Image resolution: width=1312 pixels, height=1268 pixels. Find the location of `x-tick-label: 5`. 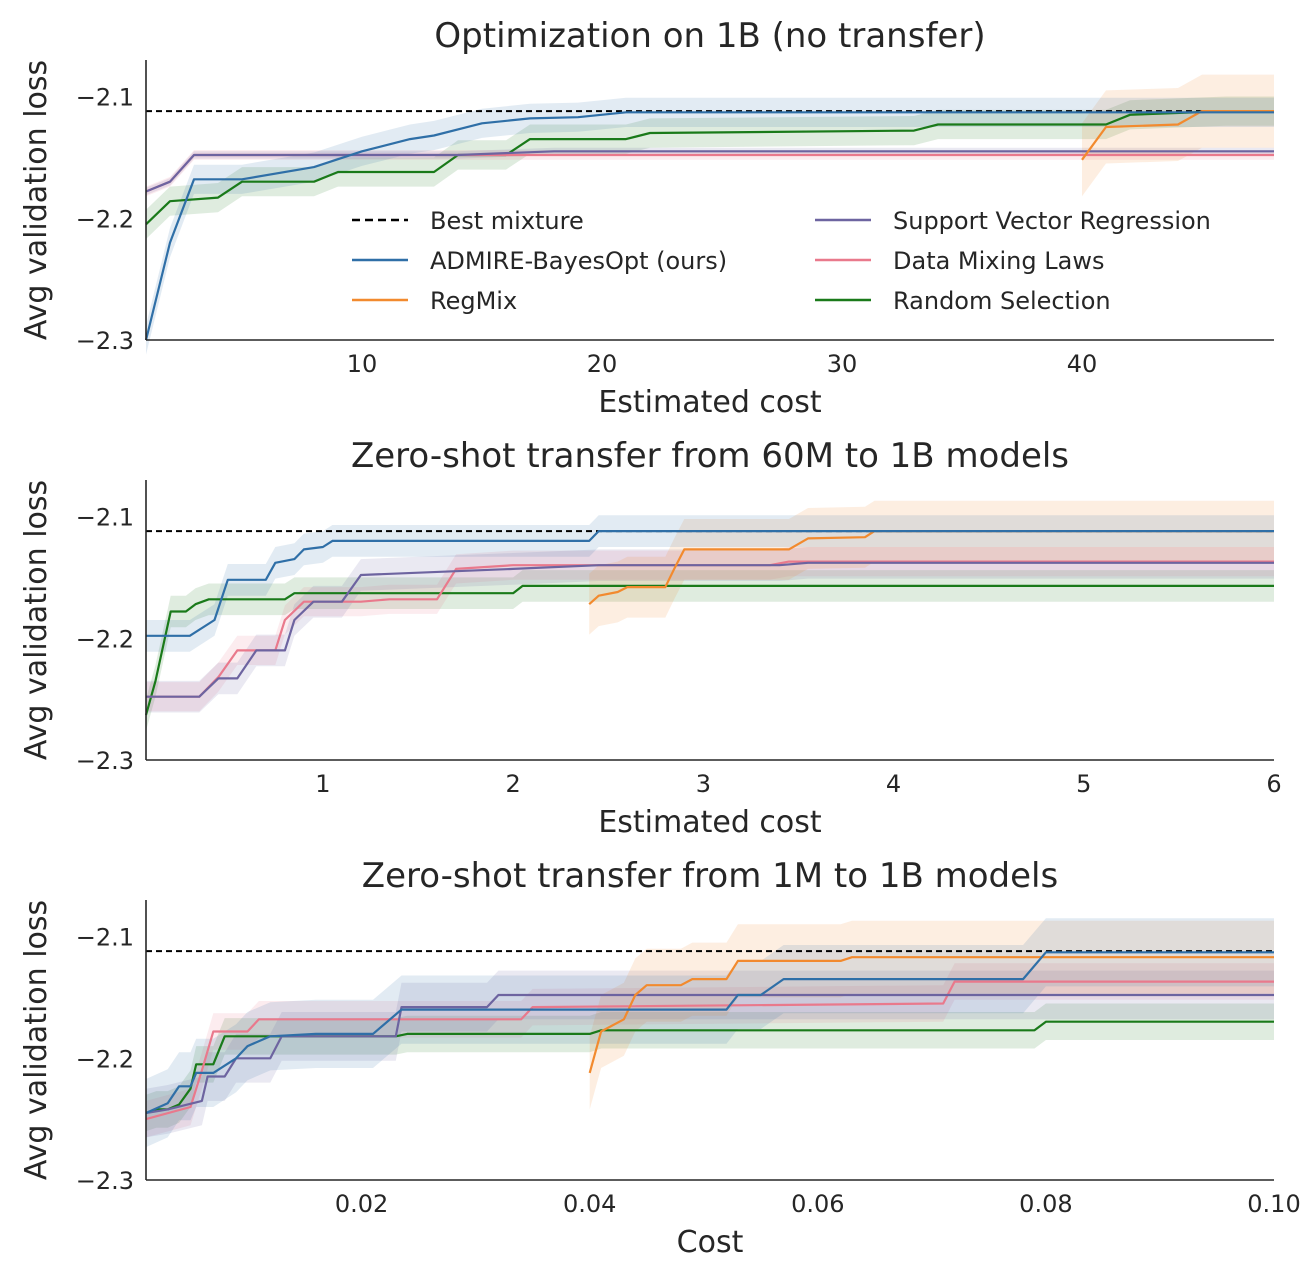

x-tick-label: 5 is located at coordinates (1083, 784).